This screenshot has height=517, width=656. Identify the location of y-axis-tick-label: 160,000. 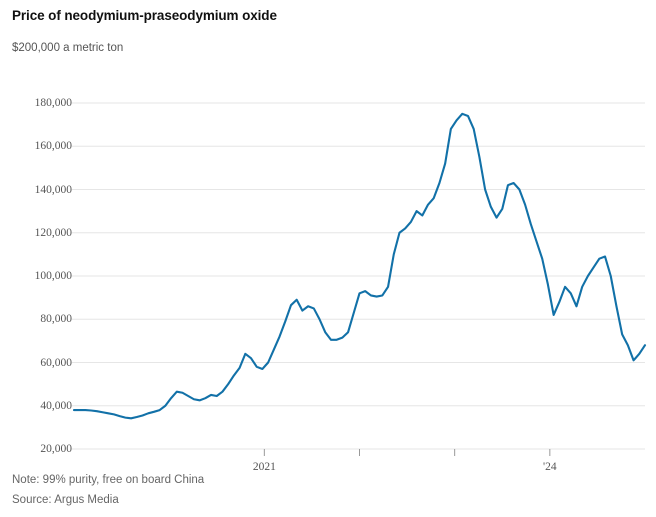
(53, 146).